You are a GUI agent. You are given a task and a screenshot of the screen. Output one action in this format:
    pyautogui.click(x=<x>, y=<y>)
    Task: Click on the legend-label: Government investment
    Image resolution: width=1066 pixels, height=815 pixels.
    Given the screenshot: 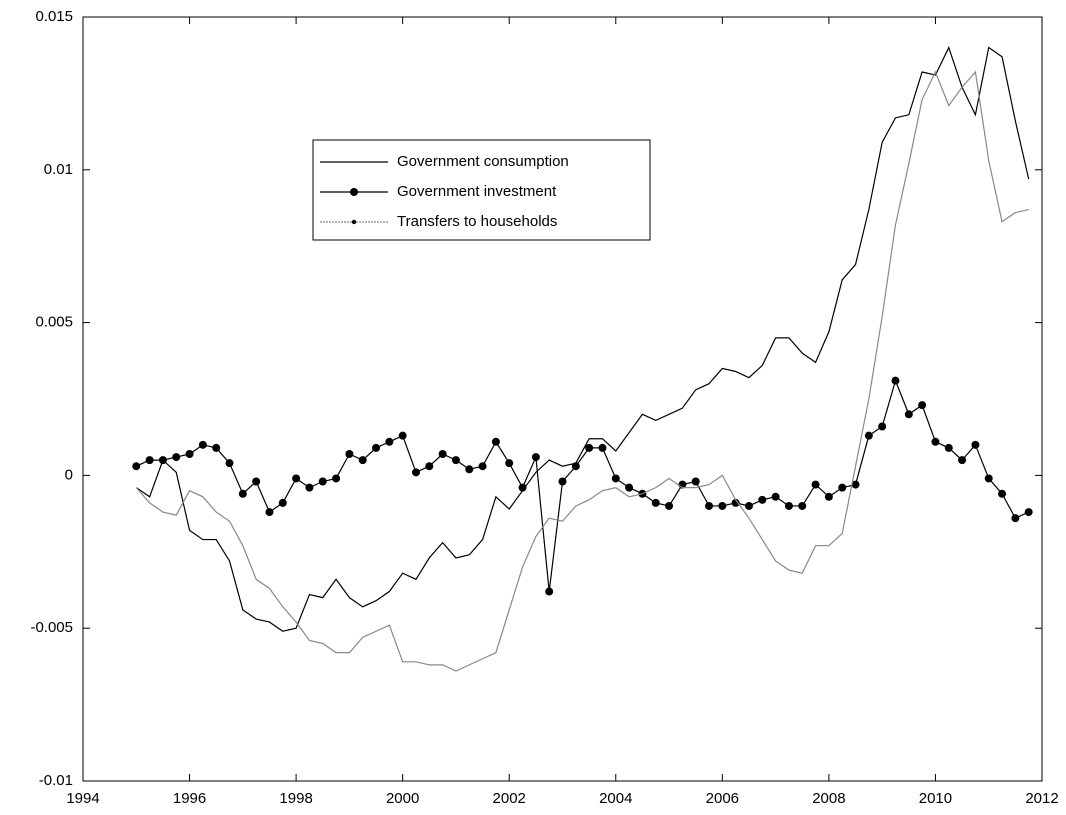 What is the action you would take?
    pyautogui.click(x=477, y=191)
    